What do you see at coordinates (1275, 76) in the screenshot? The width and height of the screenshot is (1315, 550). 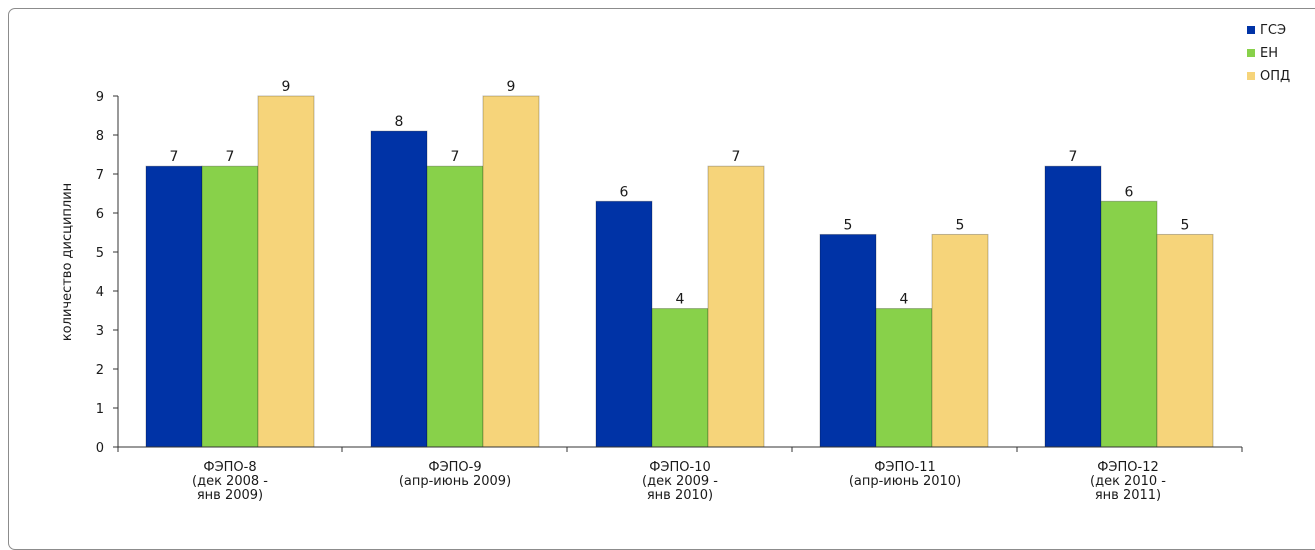 I see `legend-label: ОПД` at bounding box center [1275, 76].